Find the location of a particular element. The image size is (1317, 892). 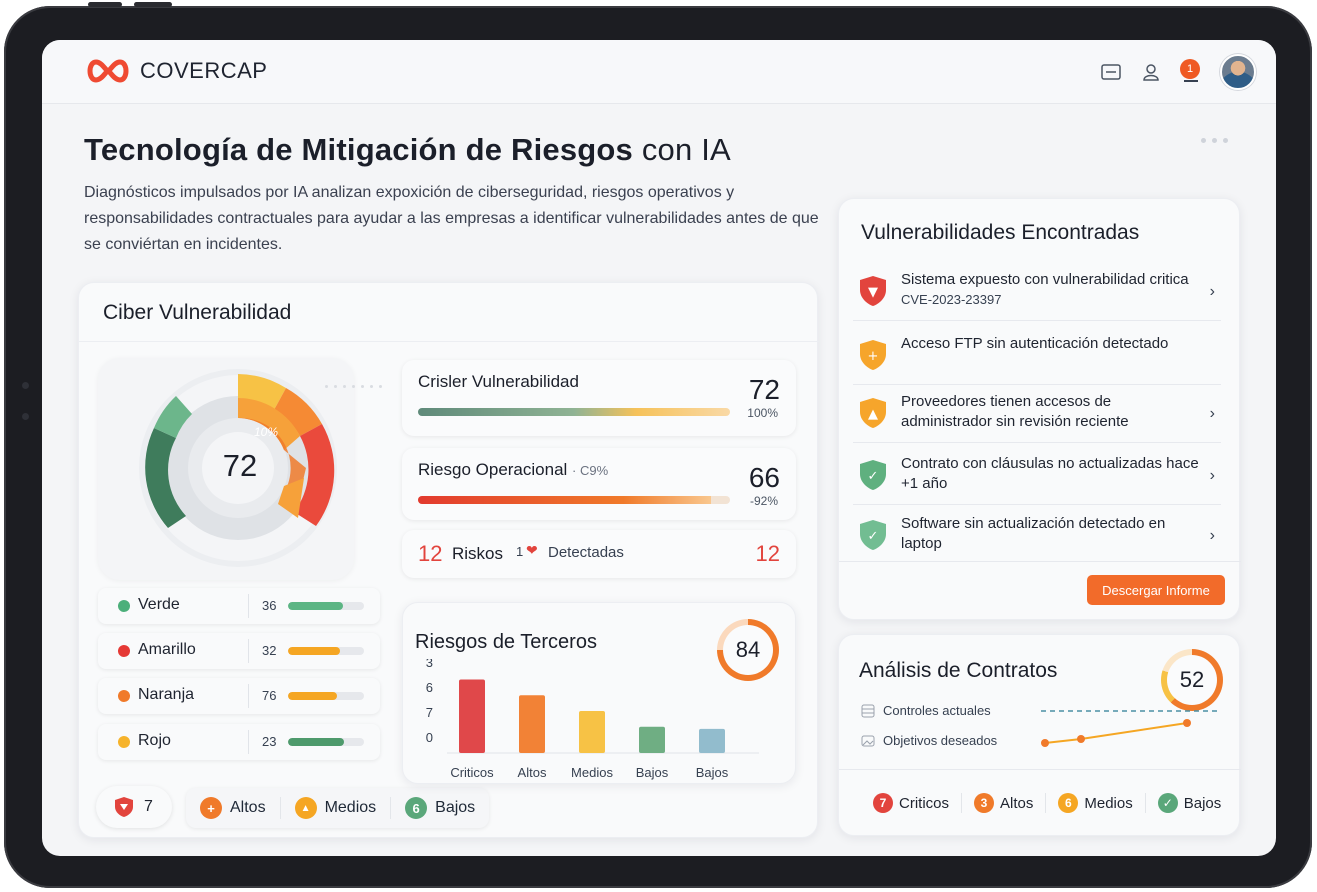

notifications-button: 1 is located at coordinates (1191, 71).